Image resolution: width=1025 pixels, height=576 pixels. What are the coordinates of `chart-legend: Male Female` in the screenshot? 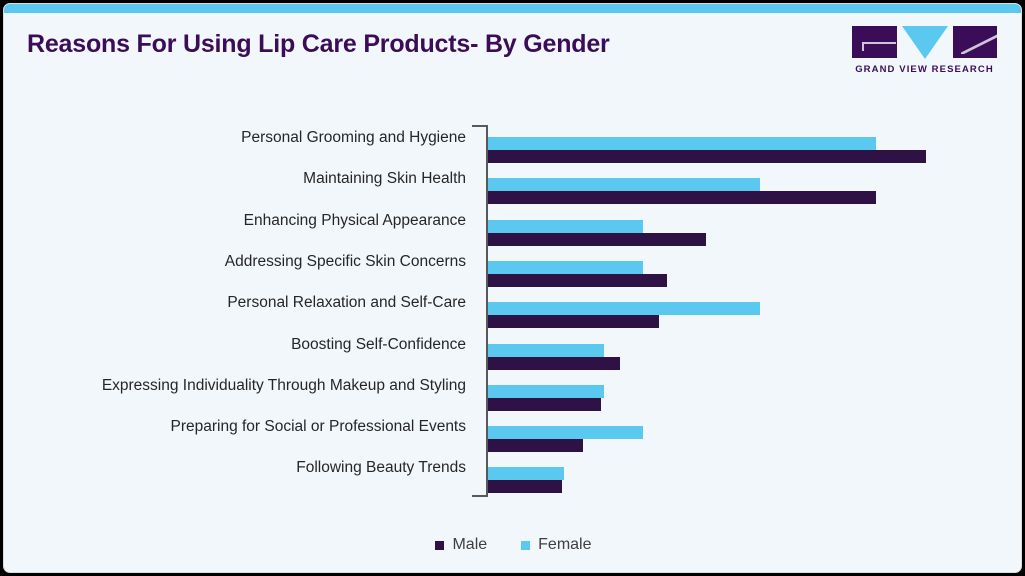 It's located at (512, 545).